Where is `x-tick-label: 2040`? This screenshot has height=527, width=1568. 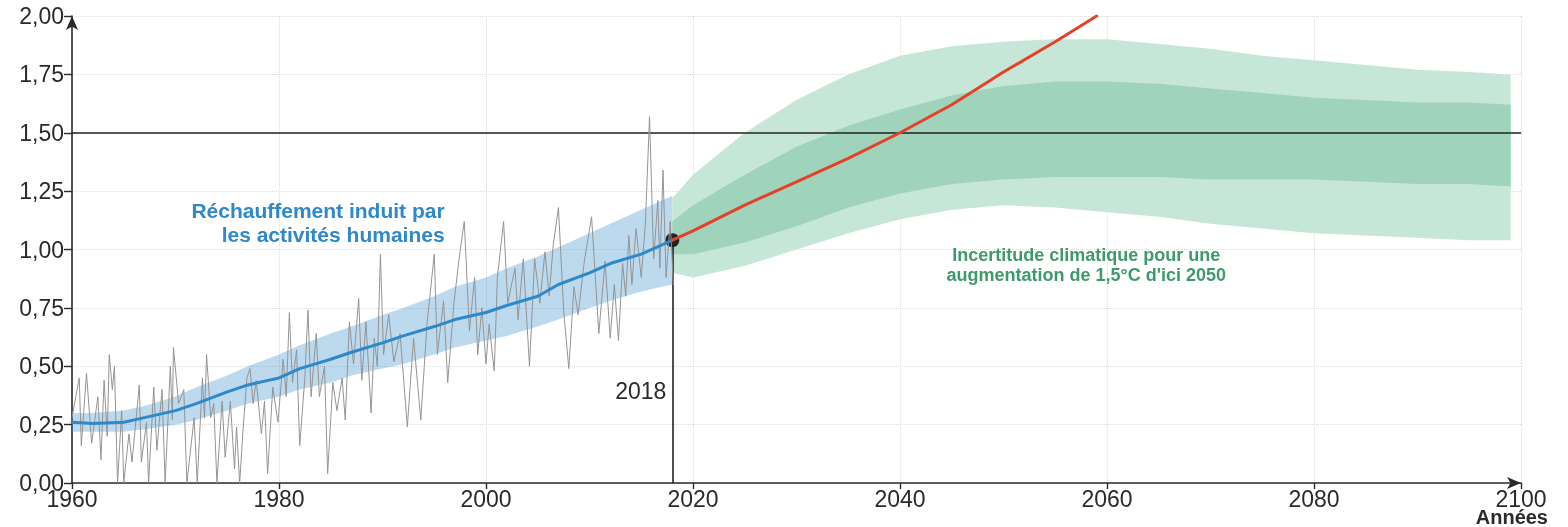
x-tick-label: 2040 is located at coordinates (900, 498).